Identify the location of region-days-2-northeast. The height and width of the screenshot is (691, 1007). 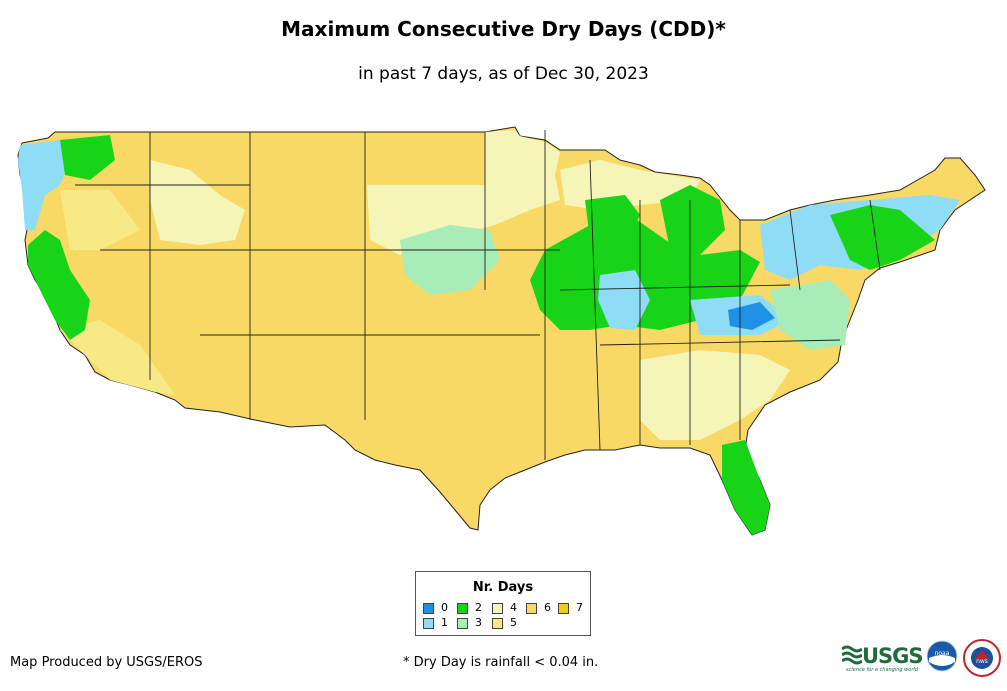
(882, 237).